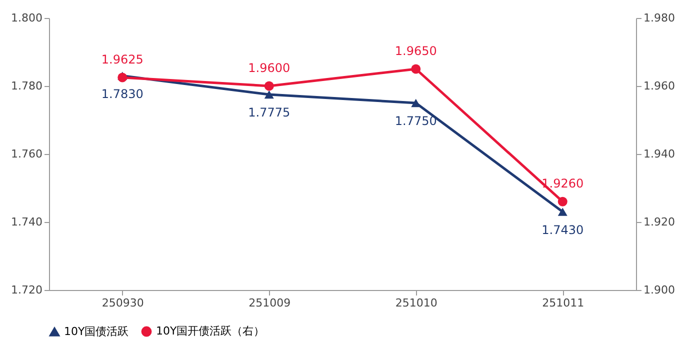  Describe the element at coordinates (26, 18) in the screenshot. I see `y-tick-label: 1.800` at that location.